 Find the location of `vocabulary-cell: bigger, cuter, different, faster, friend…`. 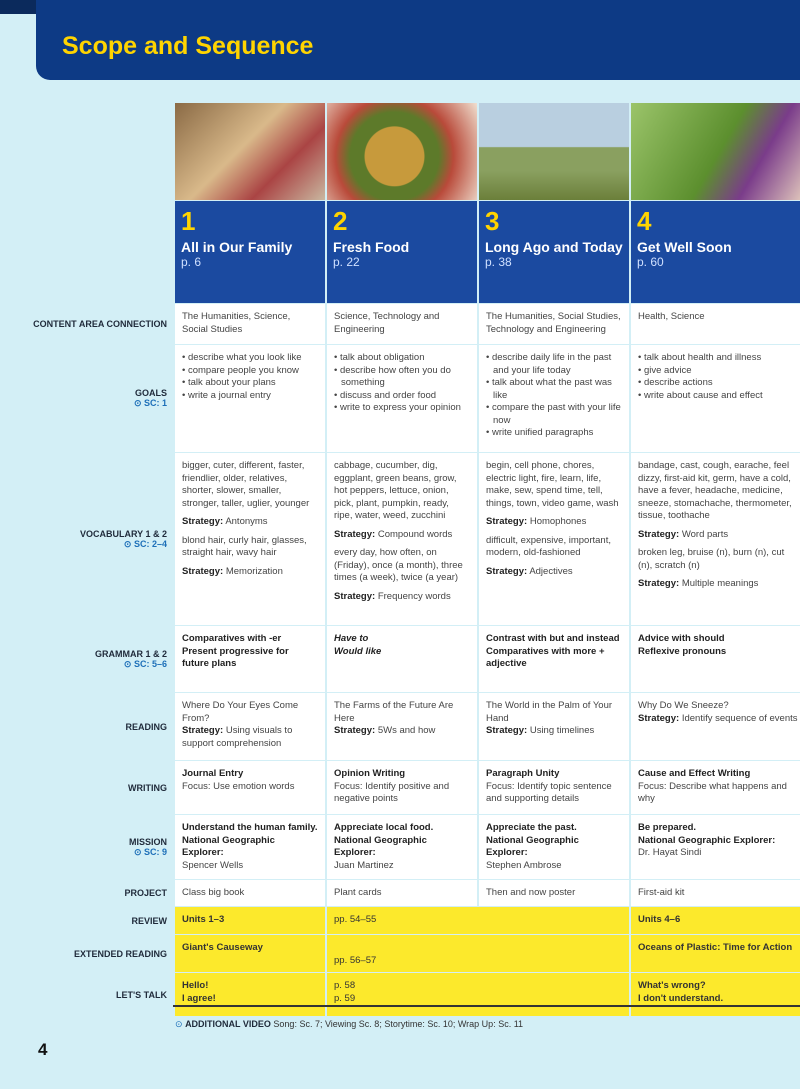

vocabulary-cell: bigger, cuter, different, faster, friend… is located at coordinates (250, 539).